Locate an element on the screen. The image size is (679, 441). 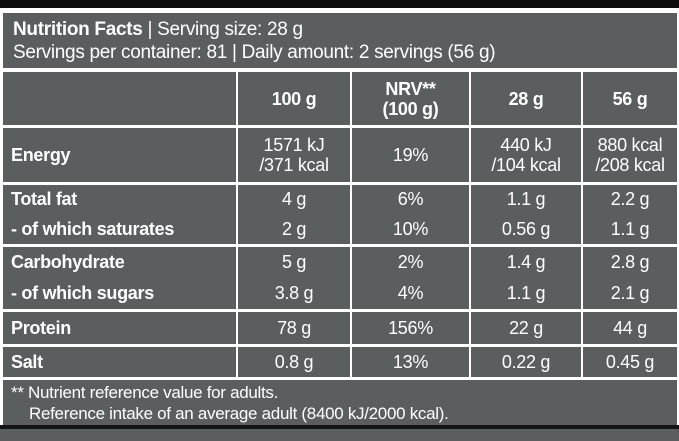
cell-total-fat-100g: 4 g is located at coordinates (294, 199).